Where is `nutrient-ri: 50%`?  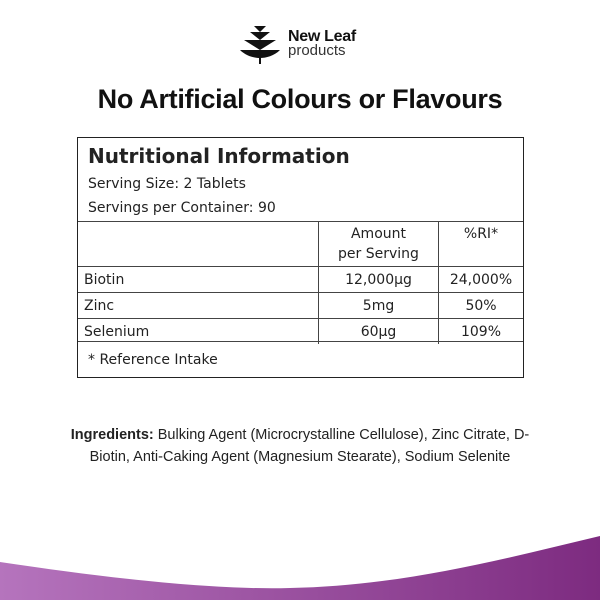
nutrient-ri: 50% is located at coordinates (480, 305).